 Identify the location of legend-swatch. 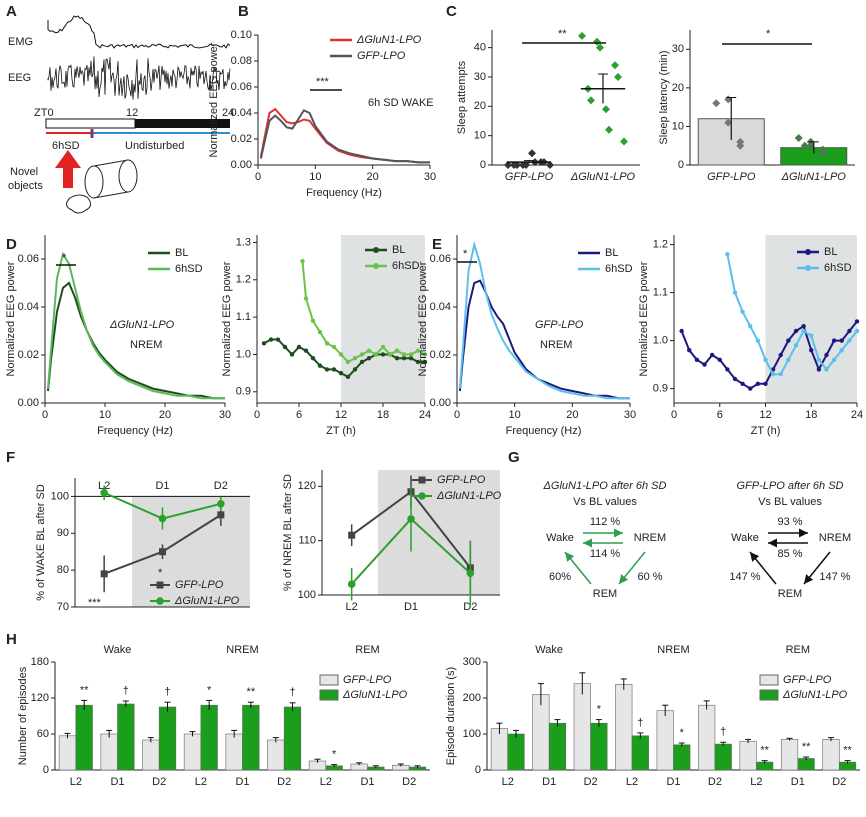
(769, 695).